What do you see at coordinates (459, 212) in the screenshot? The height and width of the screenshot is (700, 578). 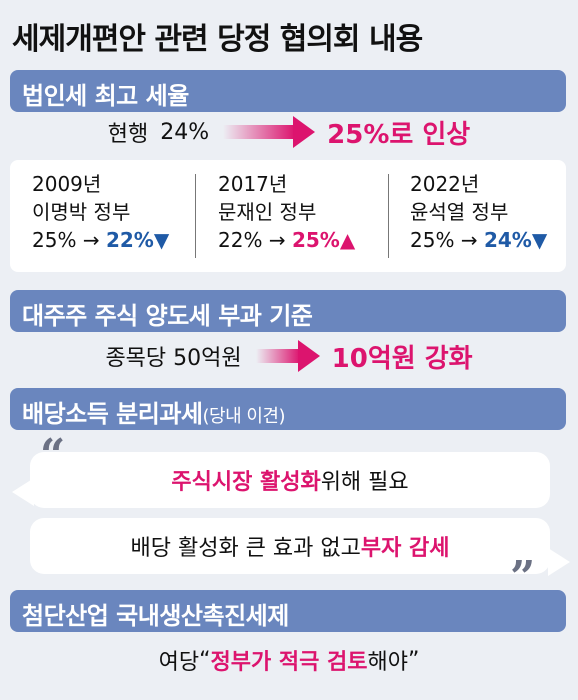 I see `government-name: 윤석열 정부` at bounding box center [459, 212].